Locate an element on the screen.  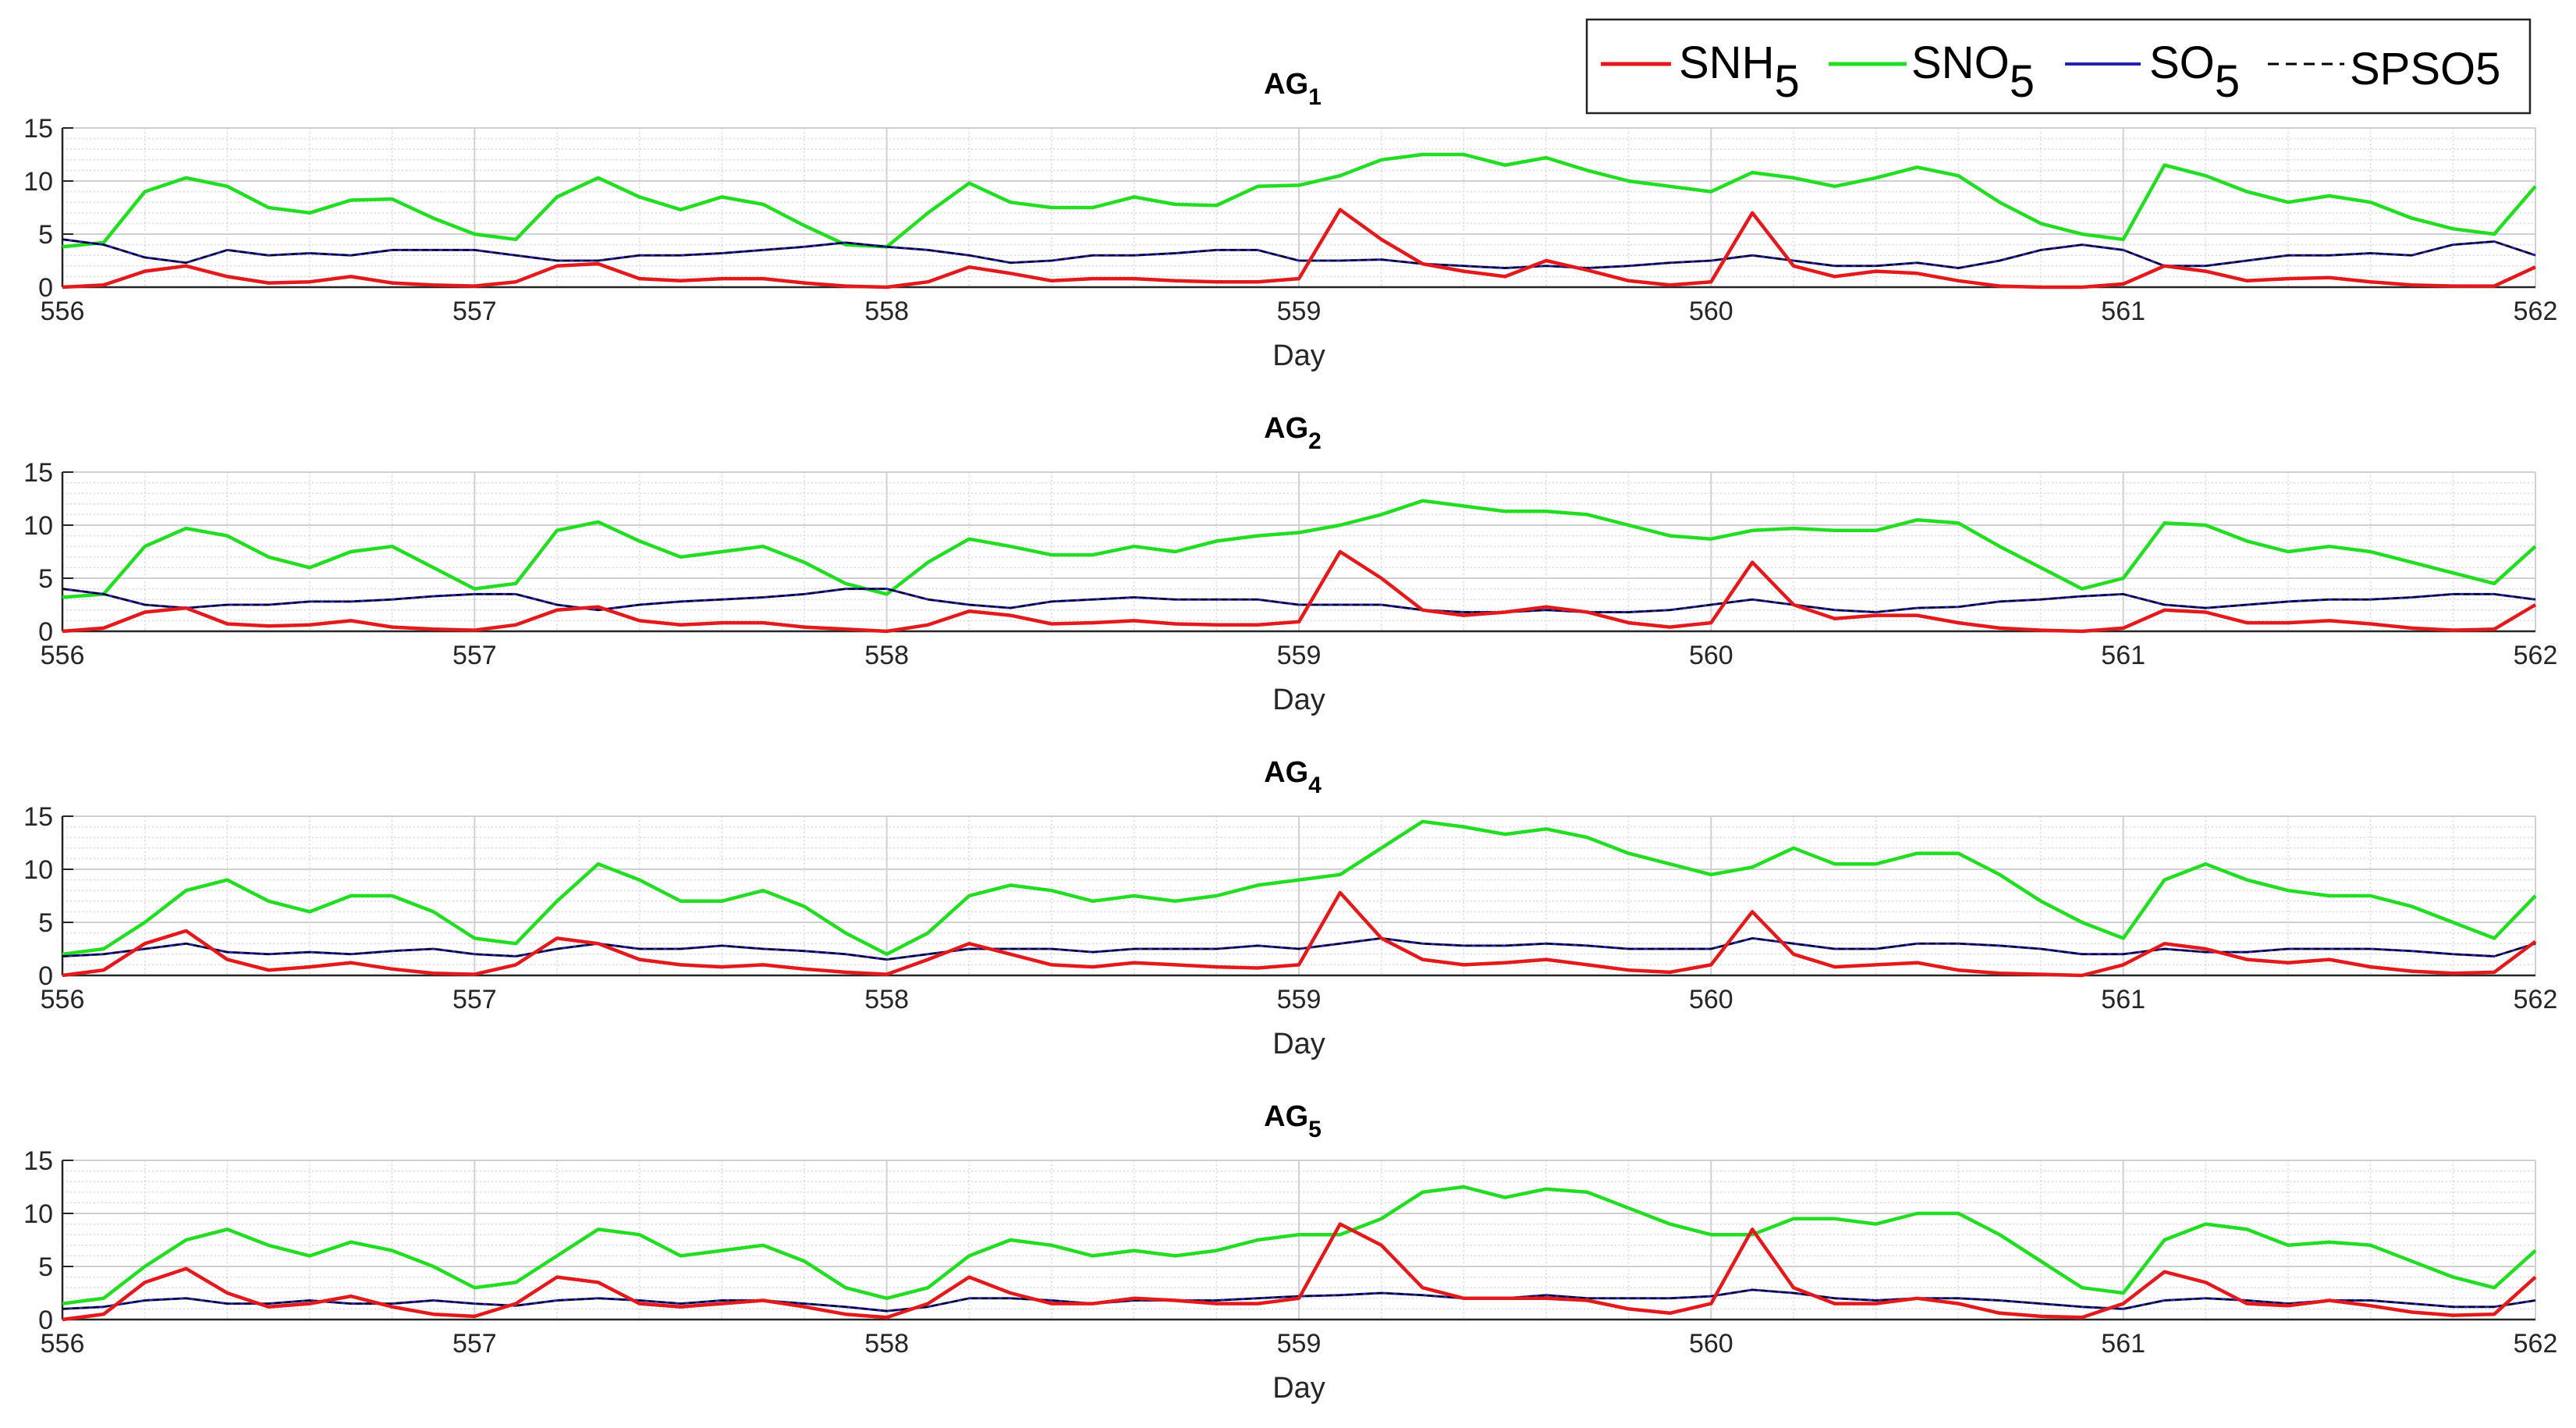
subplot-title: AG1 is located at coordinates (1293, 89).